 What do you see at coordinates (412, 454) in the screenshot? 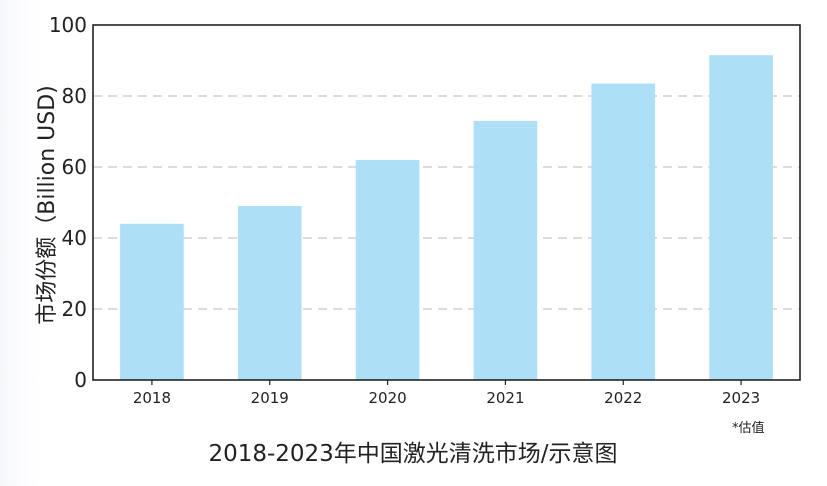
I see `chart-title: 2018-2023年中国激光清洗市场/示意图` at bounding box center [412, 454].